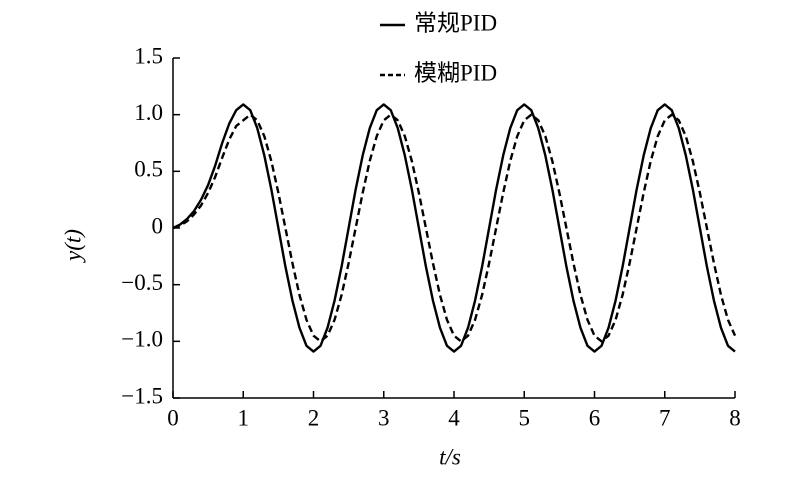 The image size is (800, 480). Describe the element at coordinates (72, 246) in the screenshot. I see `y-axis-label: y(t)` at that location.